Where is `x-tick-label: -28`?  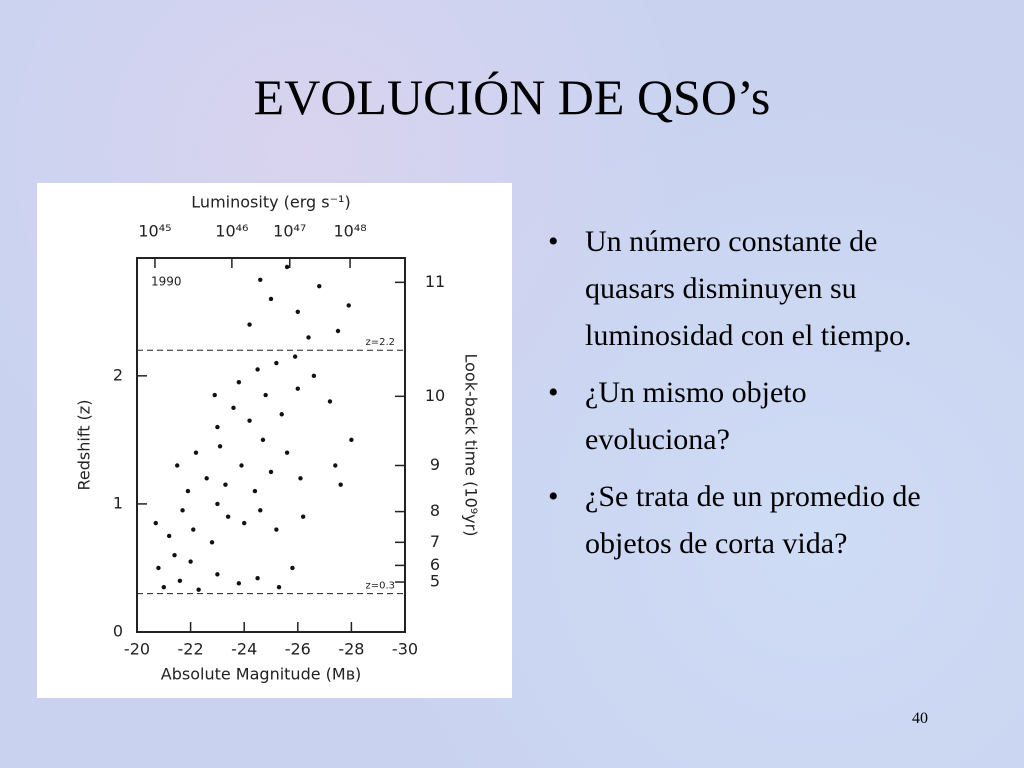
x-tick-label: -28 is located at coordinates (351, 649).